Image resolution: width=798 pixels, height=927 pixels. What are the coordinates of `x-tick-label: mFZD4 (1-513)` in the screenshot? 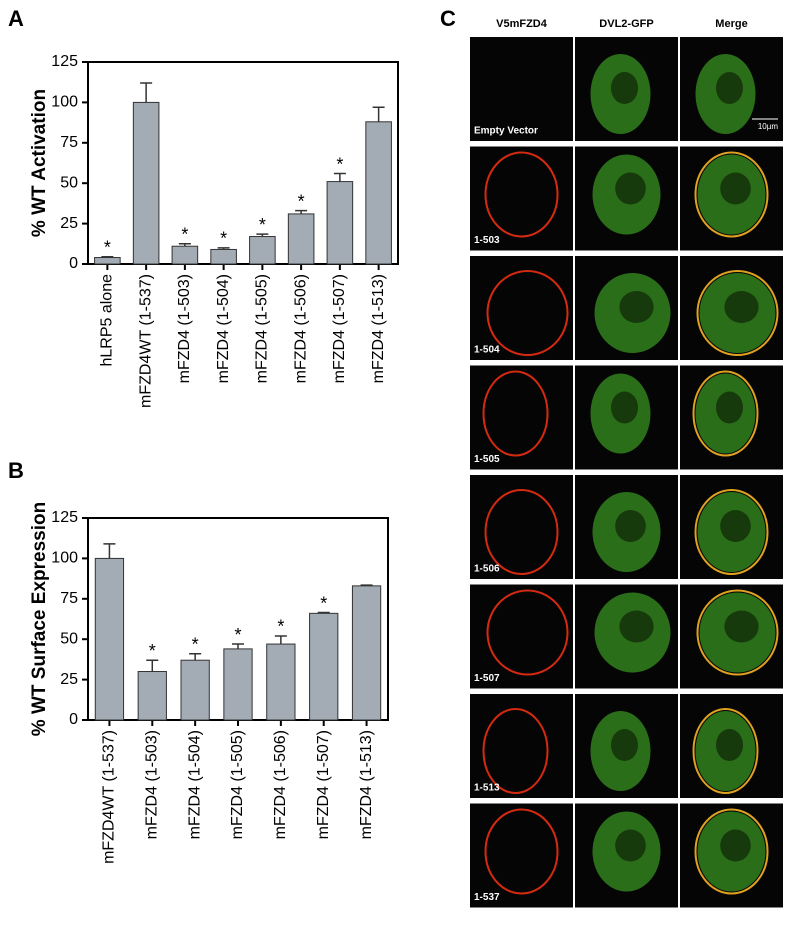 It's located at (366, 784).